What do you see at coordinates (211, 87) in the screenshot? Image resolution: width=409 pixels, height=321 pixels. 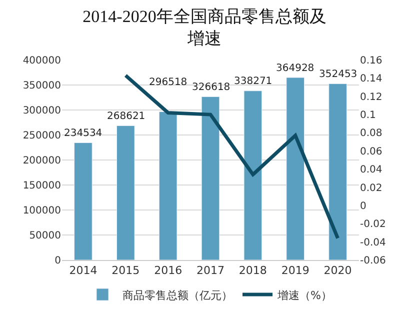 I see `data-label: 326618` at bounding box center [211, 87].